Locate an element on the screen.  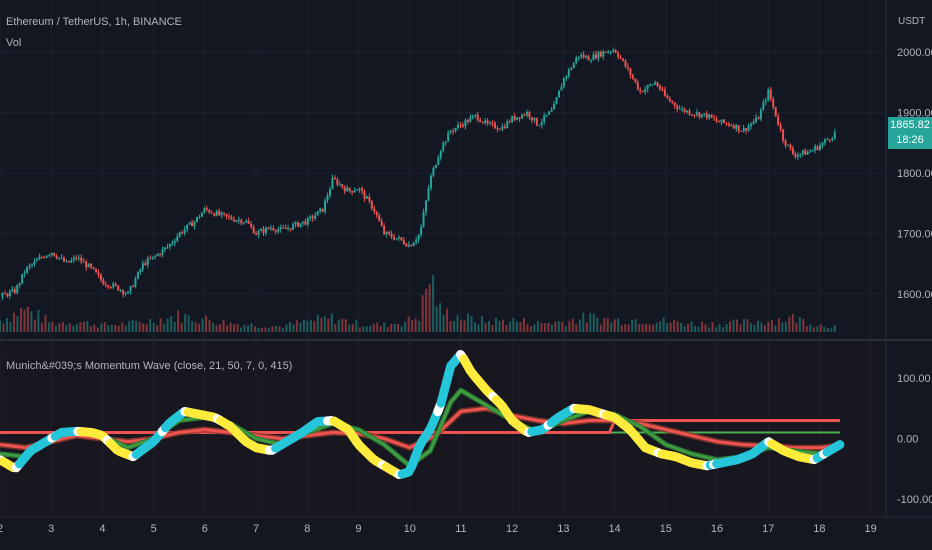
x-tick-label: 4 is located at coordinates (102, 529).